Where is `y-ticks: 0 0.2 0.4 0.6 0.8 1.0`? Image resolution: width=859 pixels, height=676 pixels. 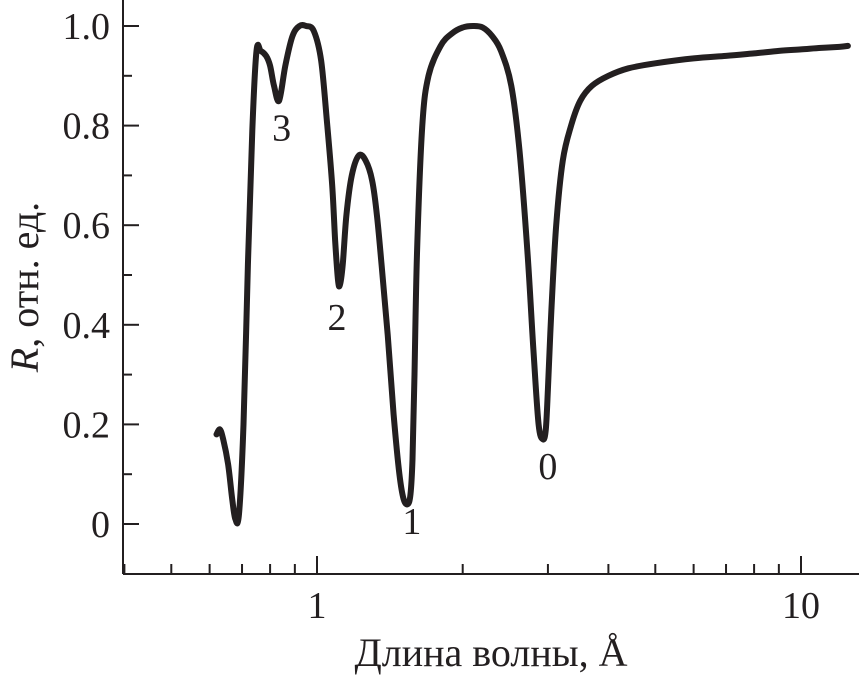
y-ticks: 0 0.2 0.4 0.6 0.8 1.0 is located at coordinates (101, 276).